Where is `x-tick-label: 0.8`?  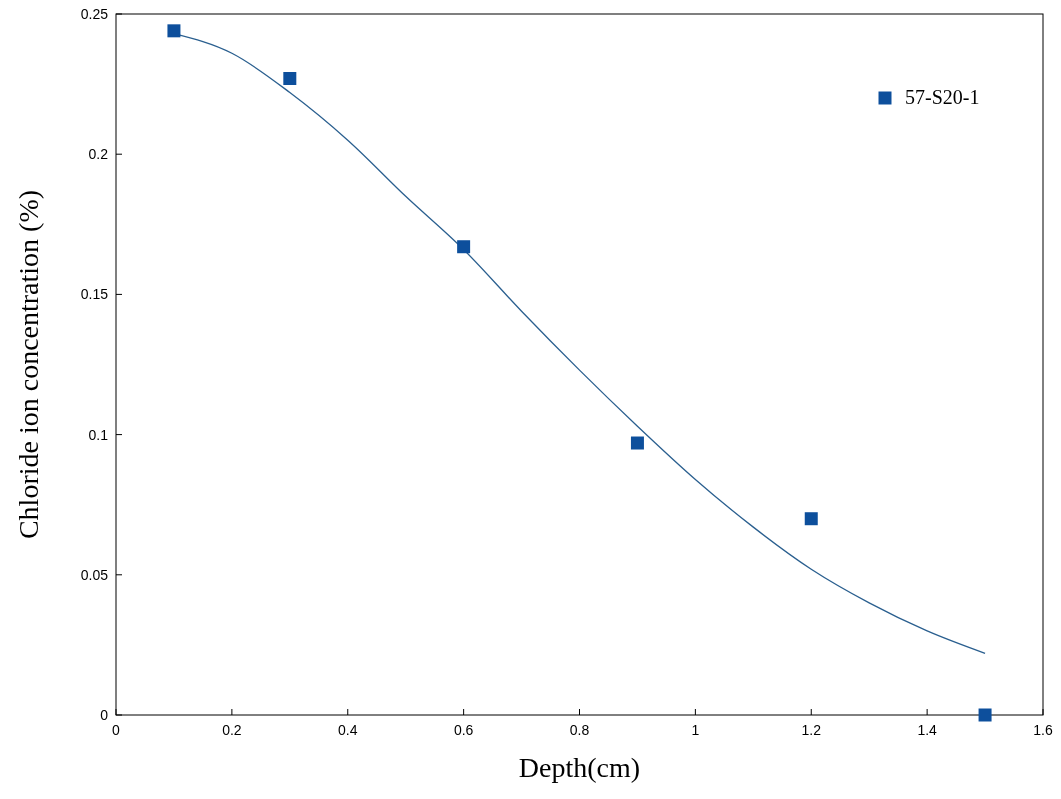
x-tick-label: 0.8 is located at coordinates (579, 730).